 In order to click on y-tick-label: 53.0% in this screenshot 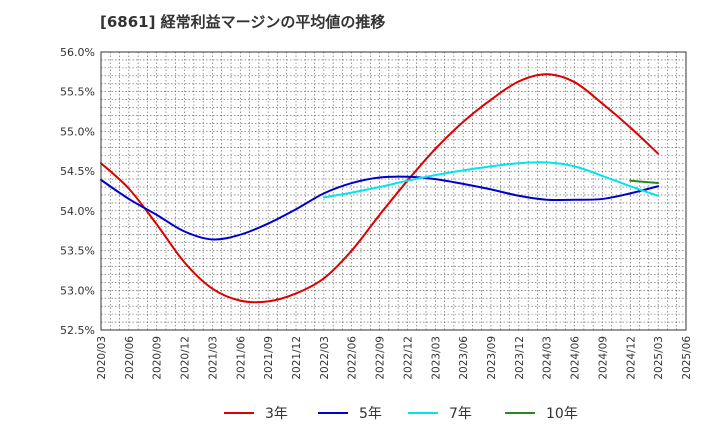, I will do `click(77, 290)`.